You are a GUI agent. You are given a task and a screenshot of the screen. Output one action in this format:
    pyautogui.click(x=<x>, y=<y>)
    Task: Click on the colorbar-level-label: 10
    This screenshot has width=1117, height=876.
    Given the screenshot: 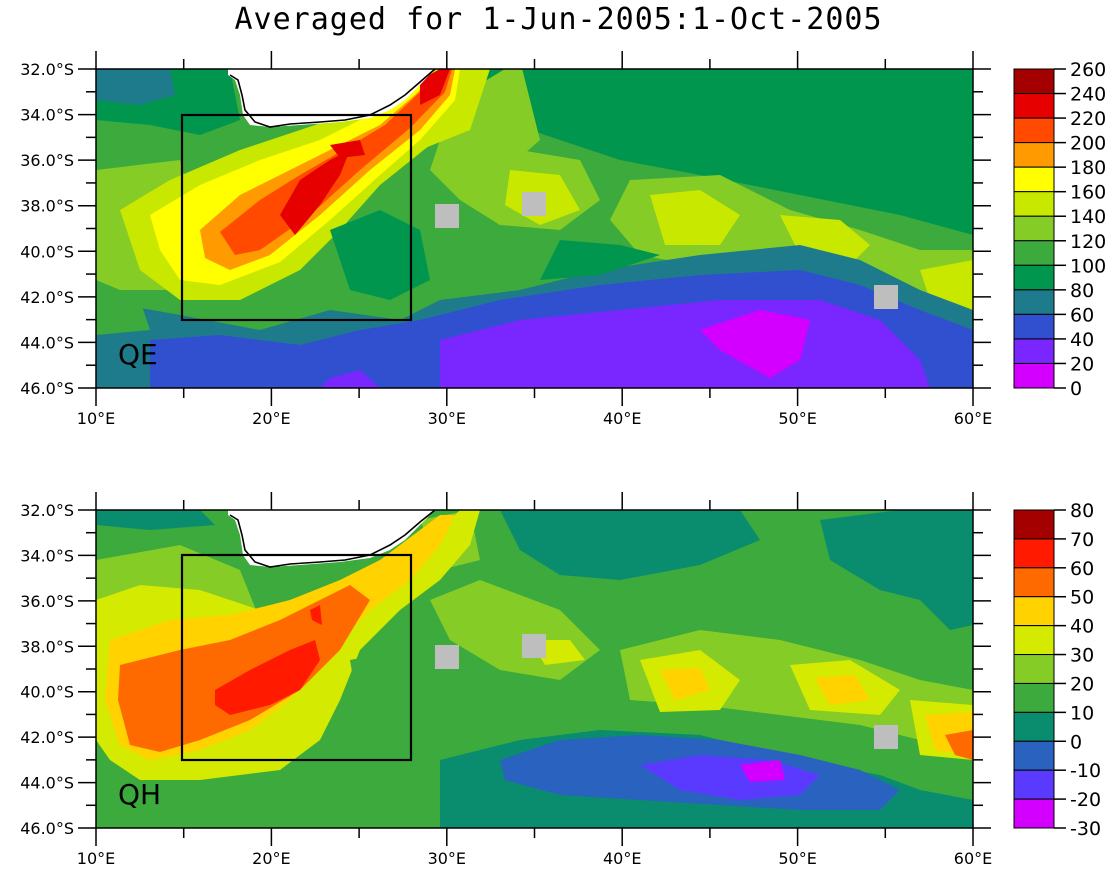 What is the action you would take?
    pyautogui.click(x=1082, y=713)
    